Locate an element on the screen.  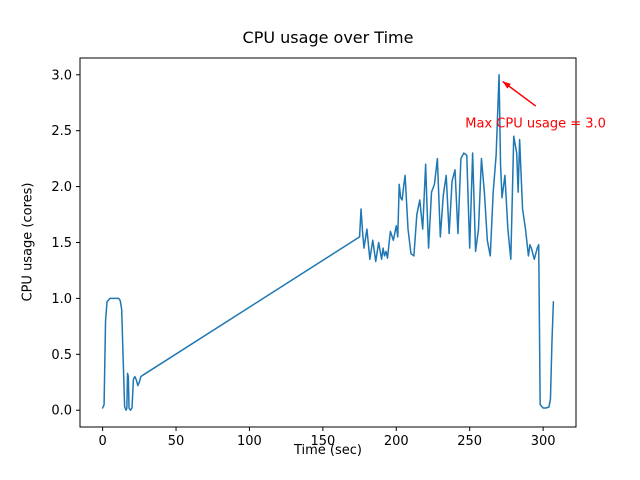
x-tick-label: 200 is located at coordinates (396, 441).